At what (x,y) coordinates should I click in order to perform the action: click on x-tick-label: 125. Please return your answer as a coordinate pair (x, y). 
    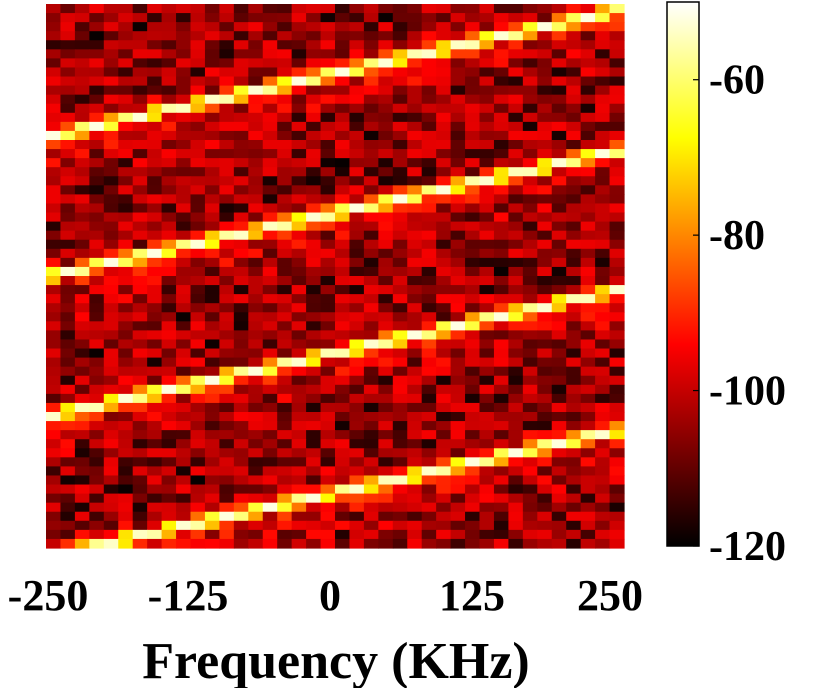
    Looking at the image, I should click on (472, 595).